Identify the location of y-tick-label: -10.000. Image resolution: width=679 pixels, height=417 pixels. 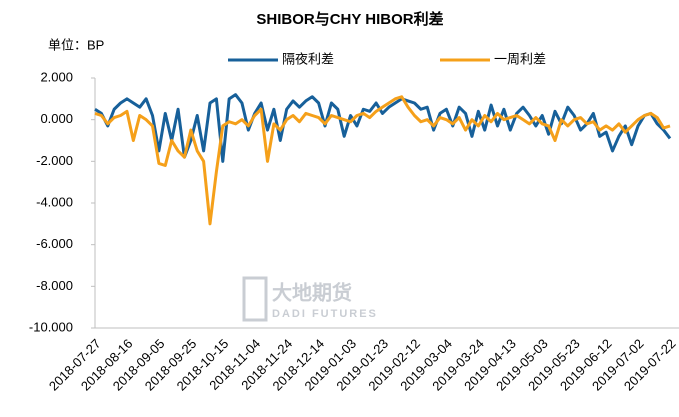
(51, 326).